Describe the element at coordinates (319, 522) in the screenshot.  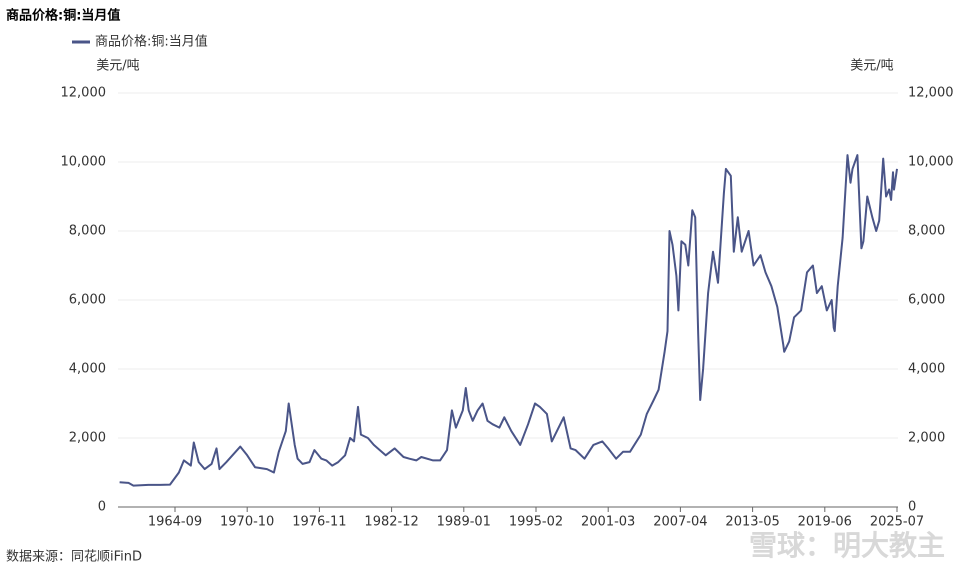
I see `x-tick-label: 1976-11` at that location.